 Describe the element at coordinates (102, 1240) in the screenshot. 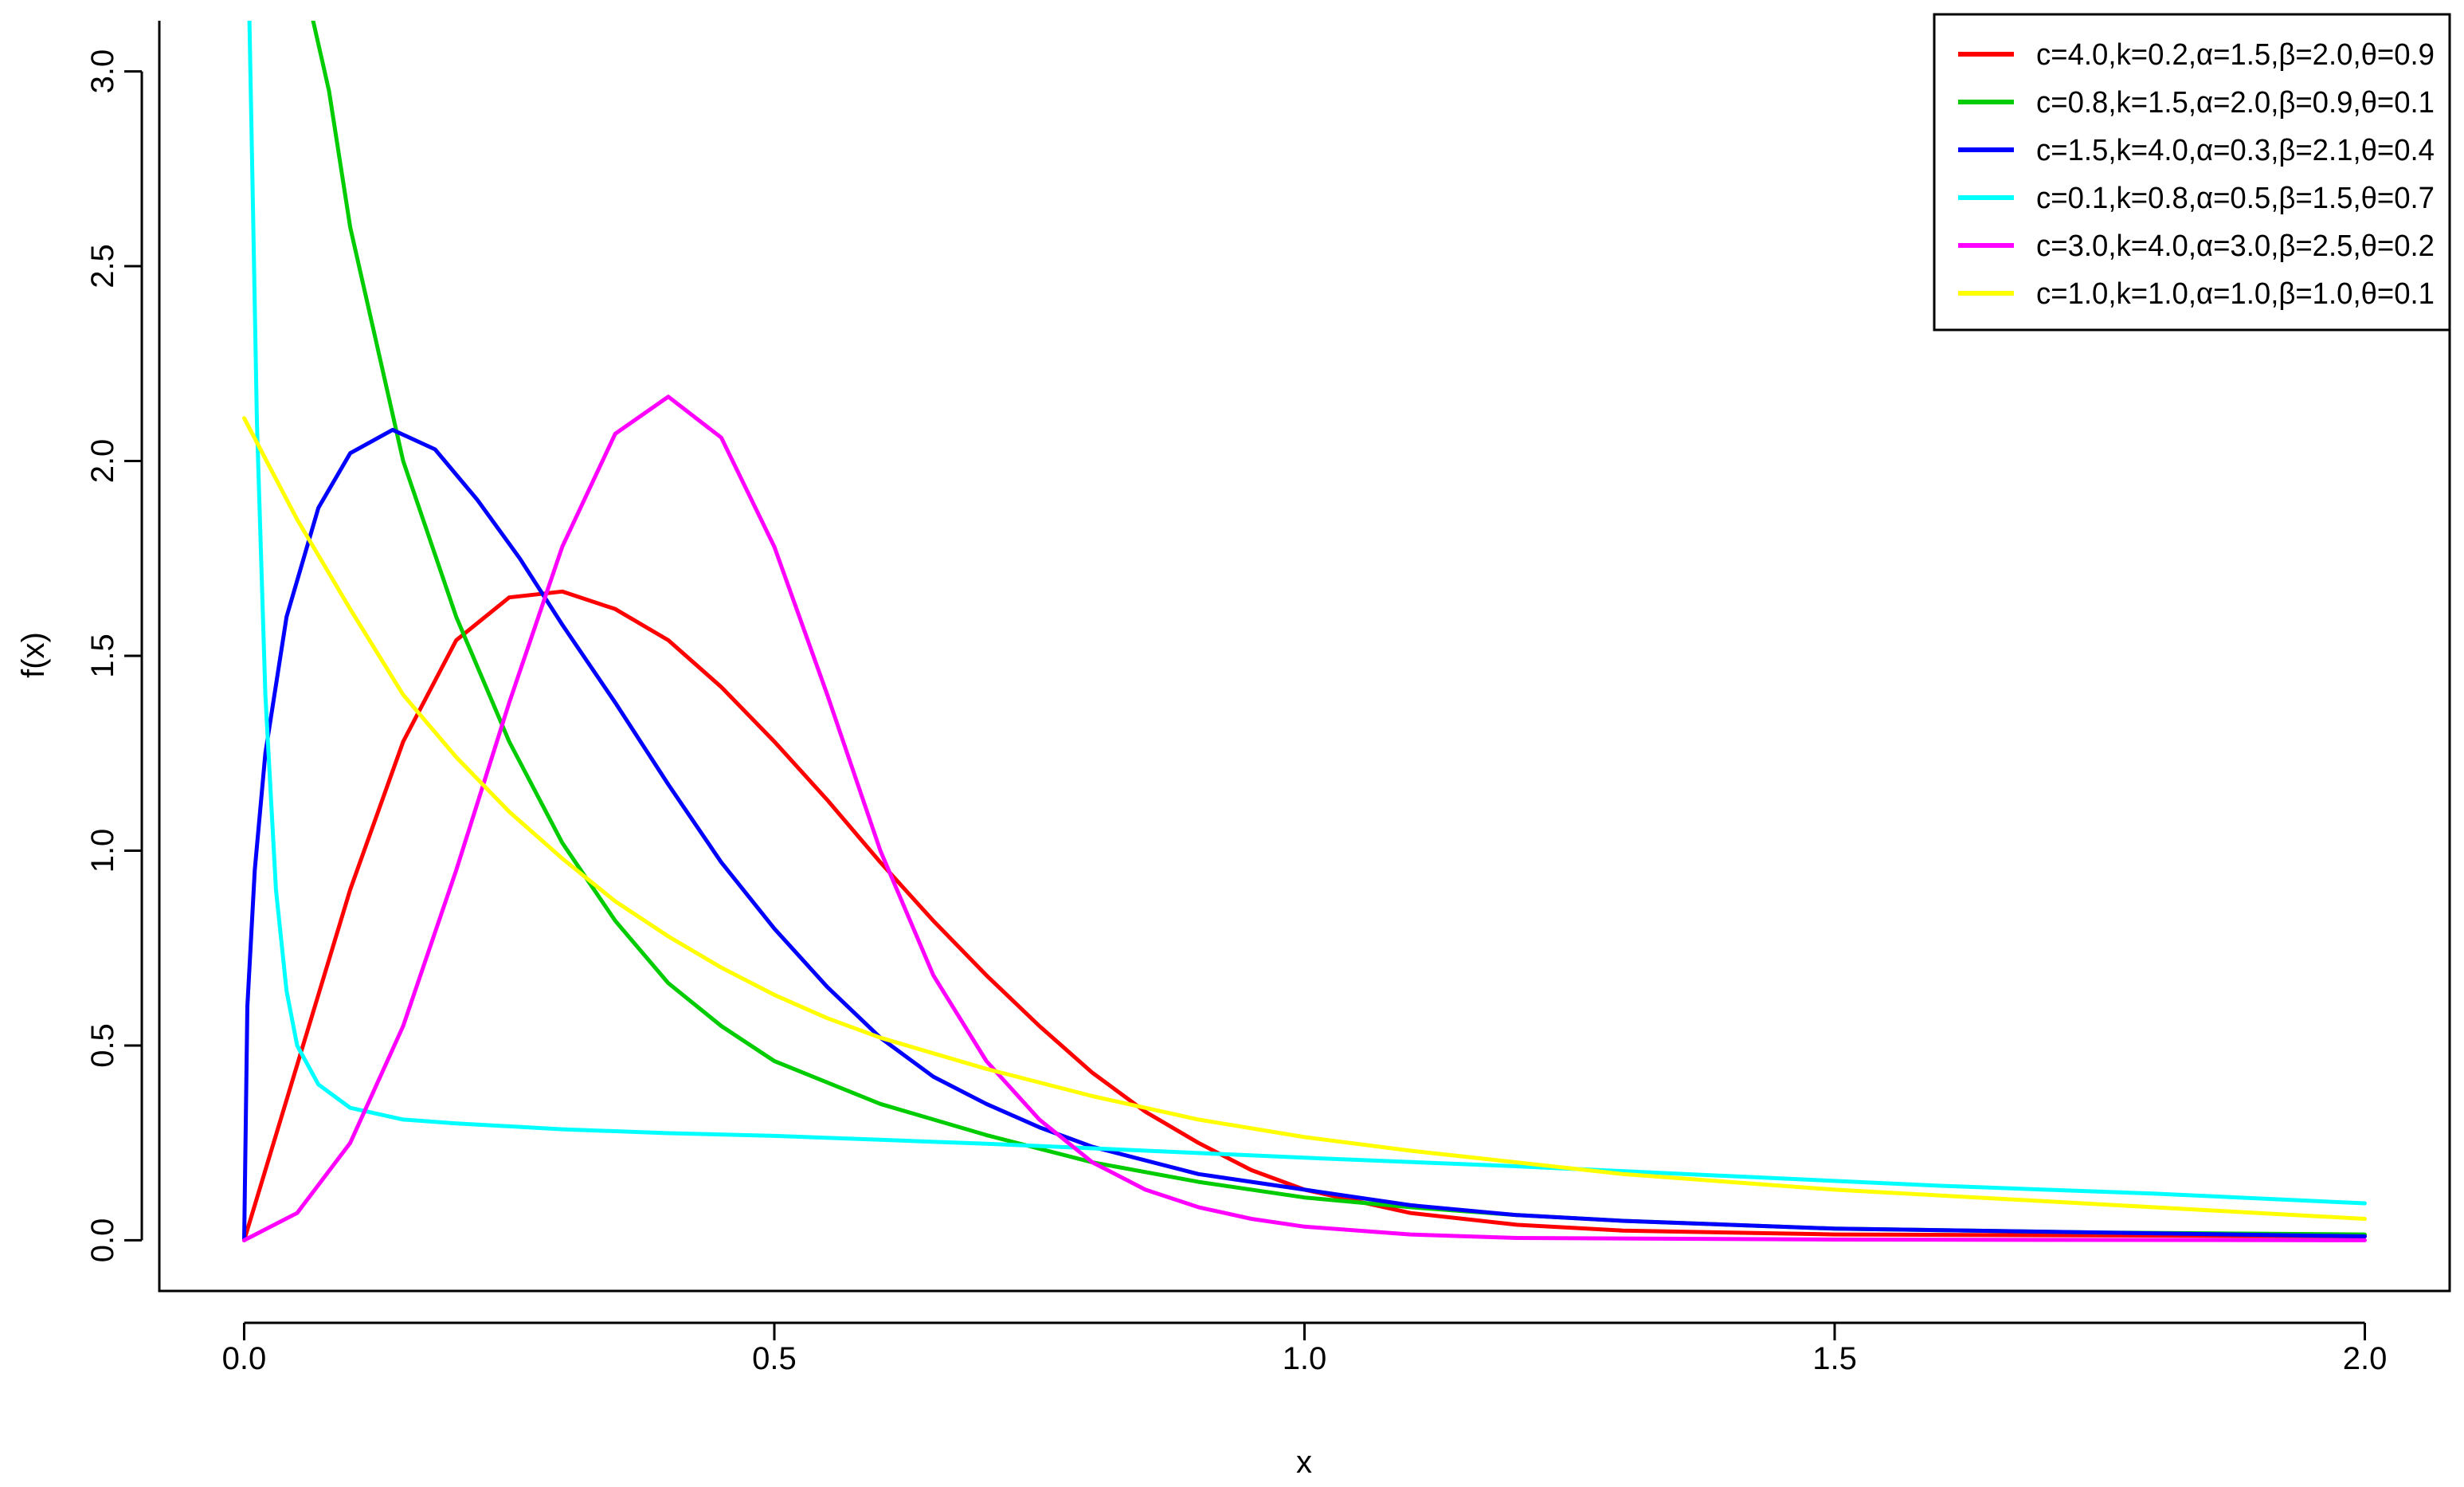

I see `y-tick-label: 0.0` at that location.